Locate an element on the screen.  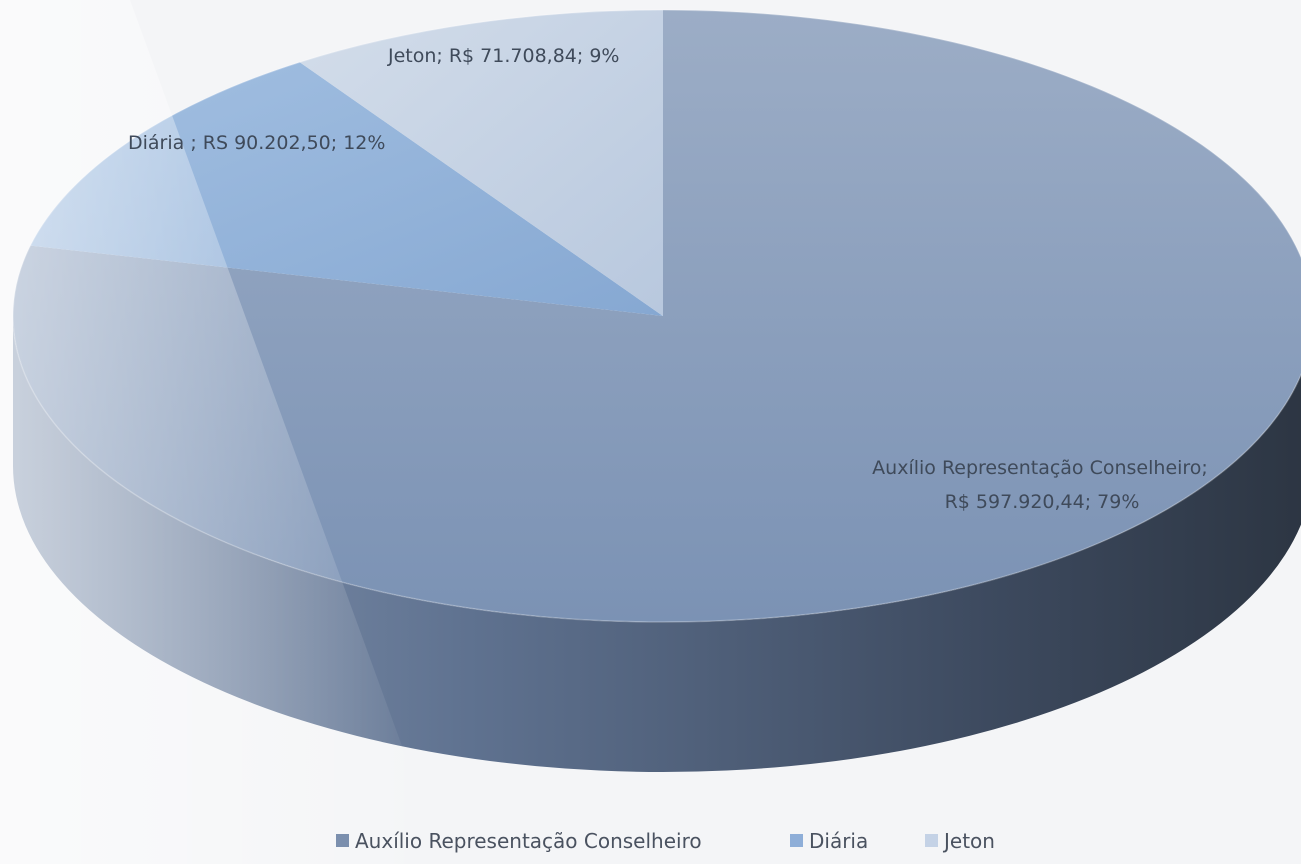
legend-swatch-jeton is located at coordinates (931, 840).